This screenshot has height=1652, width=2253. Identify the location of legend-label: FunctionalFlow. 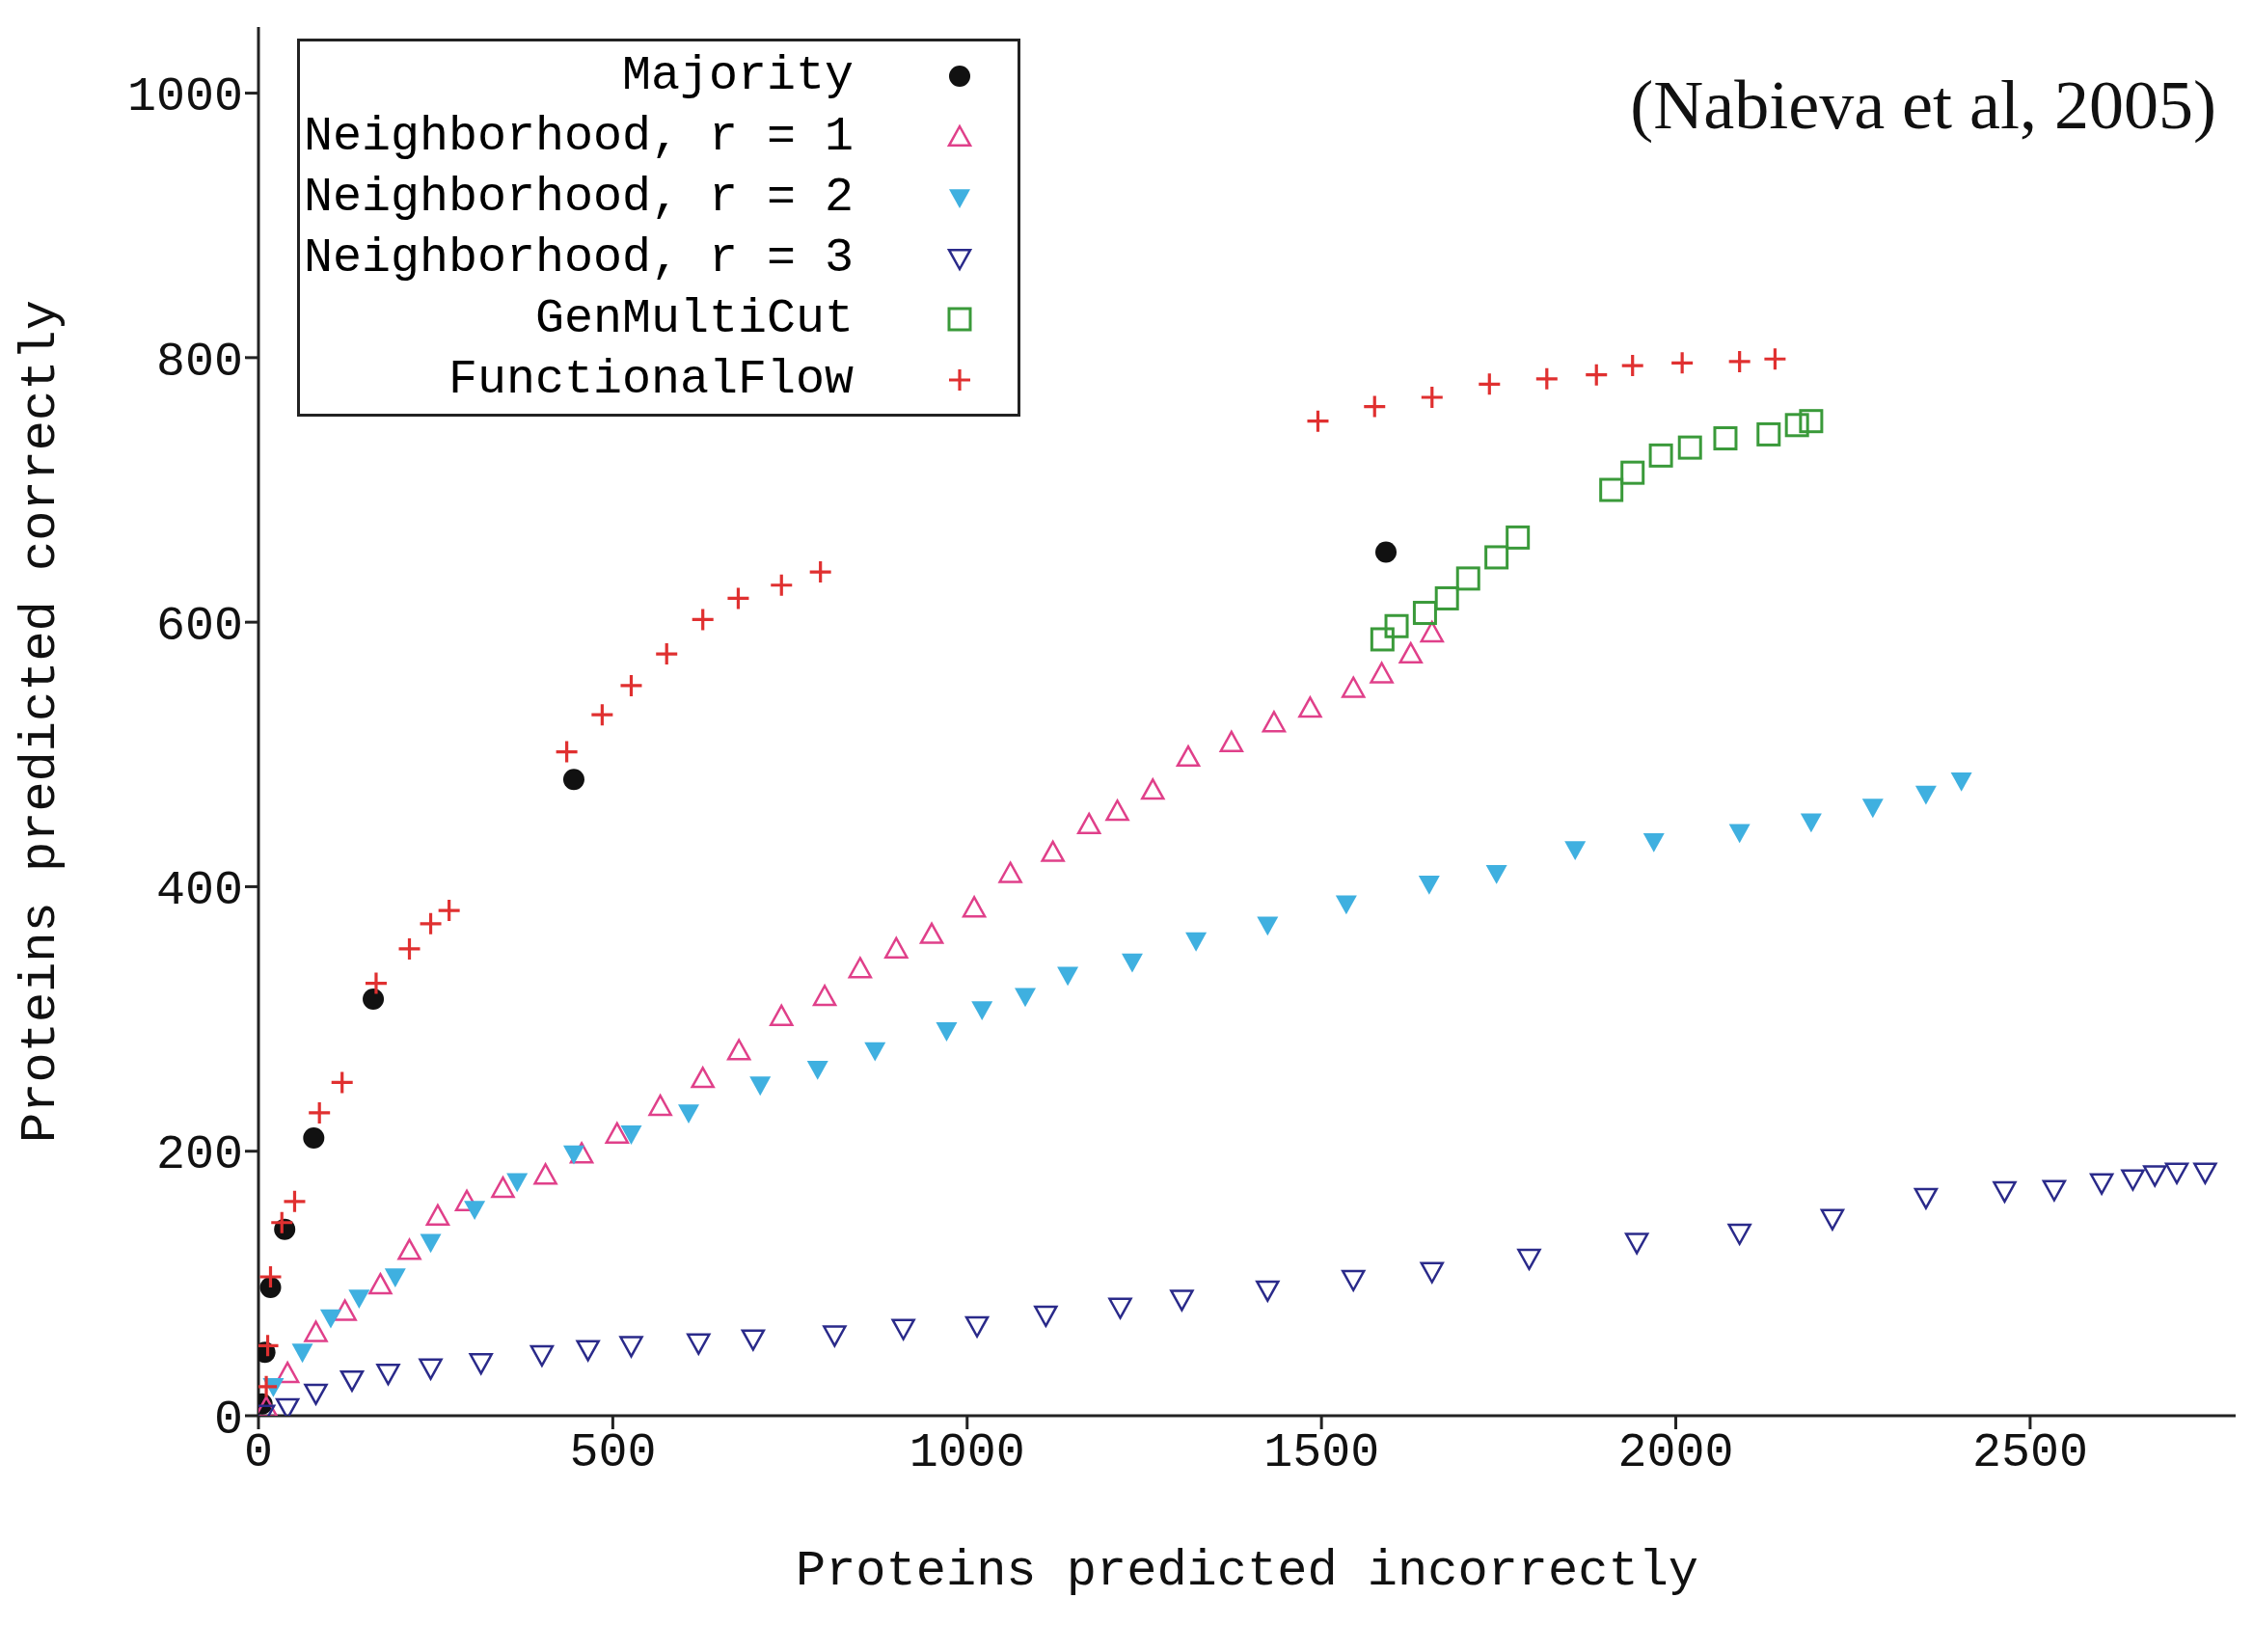
(651, 380).